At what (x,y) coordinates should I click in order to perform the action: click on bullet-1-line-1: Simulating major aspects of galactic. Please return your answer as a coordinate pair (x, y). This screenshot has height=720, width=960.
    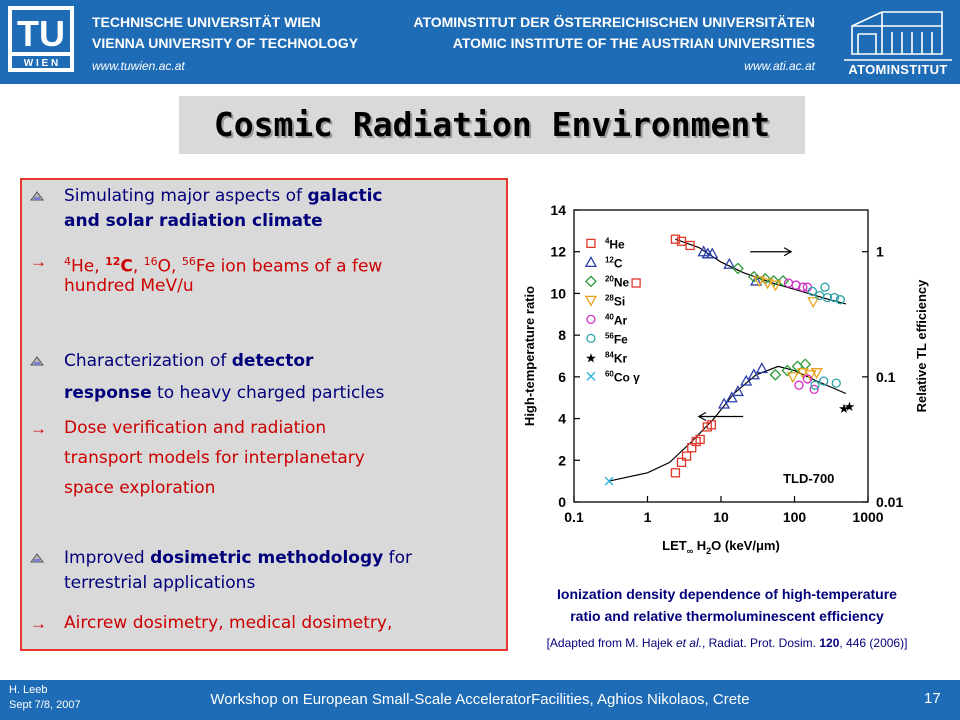
    Looking at the image, I should click on (223, 196).